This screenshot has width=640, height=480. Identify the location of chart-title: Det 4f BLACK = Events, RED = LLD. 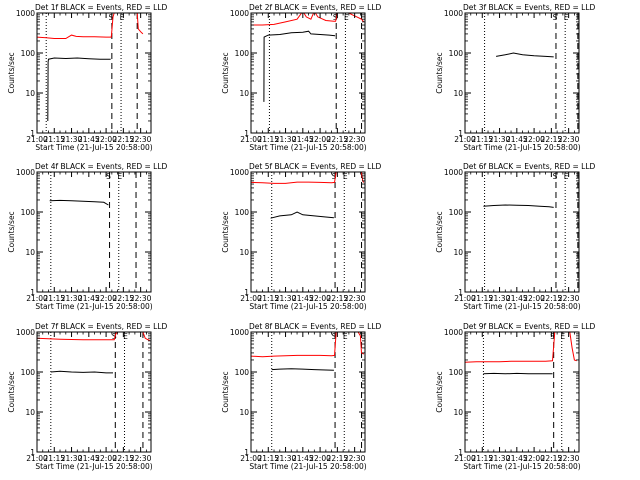
(101, 166).